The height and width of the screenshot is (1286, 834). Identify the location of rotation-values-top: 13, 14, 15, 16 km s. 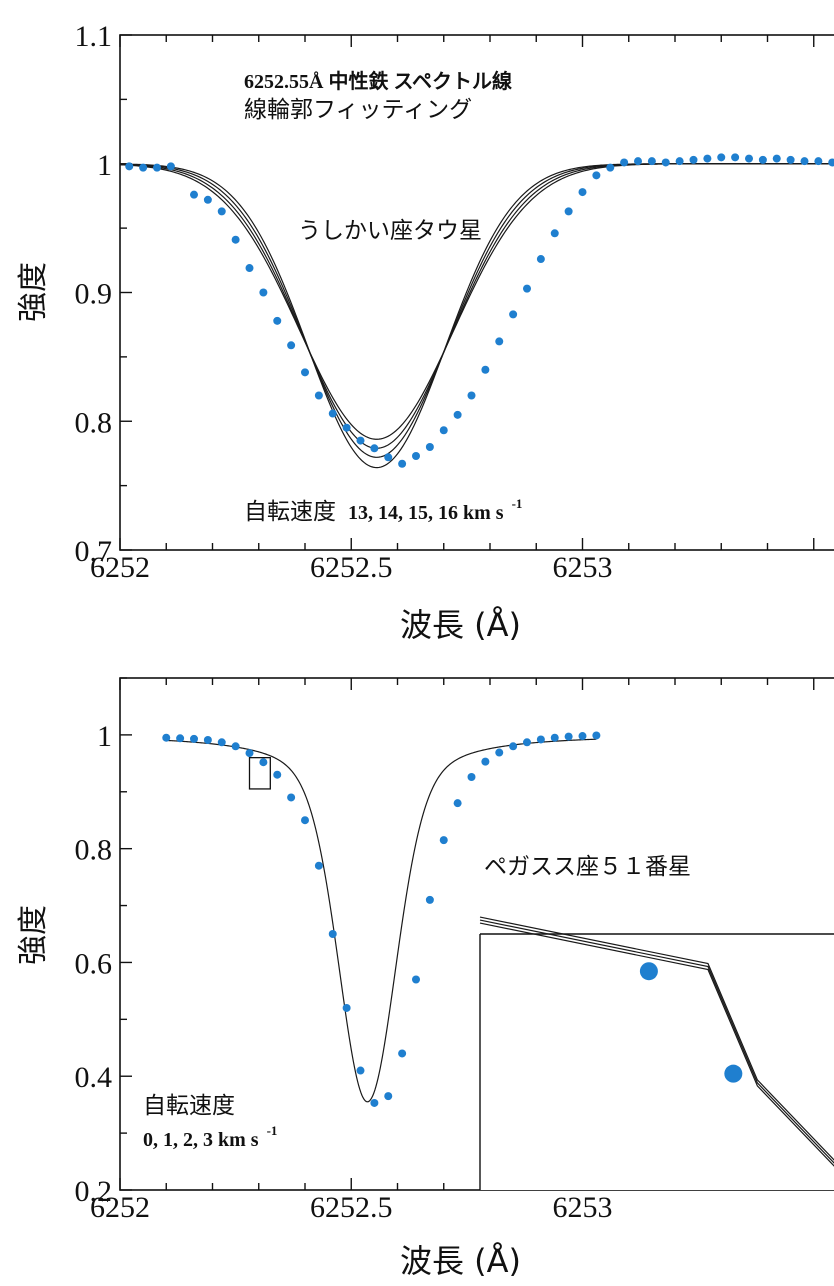
(426, 513).